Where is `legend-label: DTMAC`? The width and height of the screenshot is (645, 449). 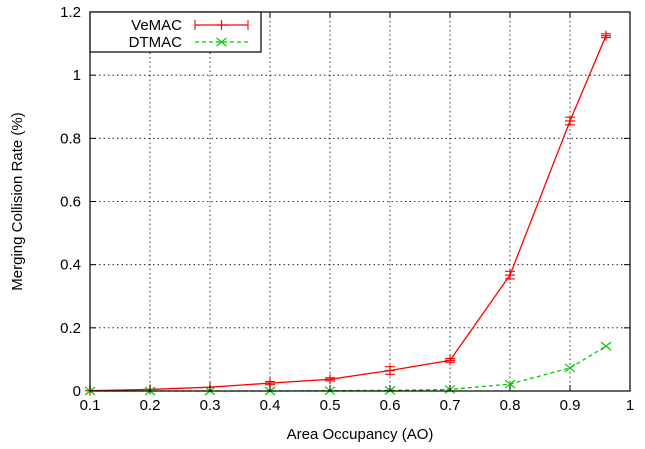
legend-label: DTMAC is located at coordinates (155, 42).